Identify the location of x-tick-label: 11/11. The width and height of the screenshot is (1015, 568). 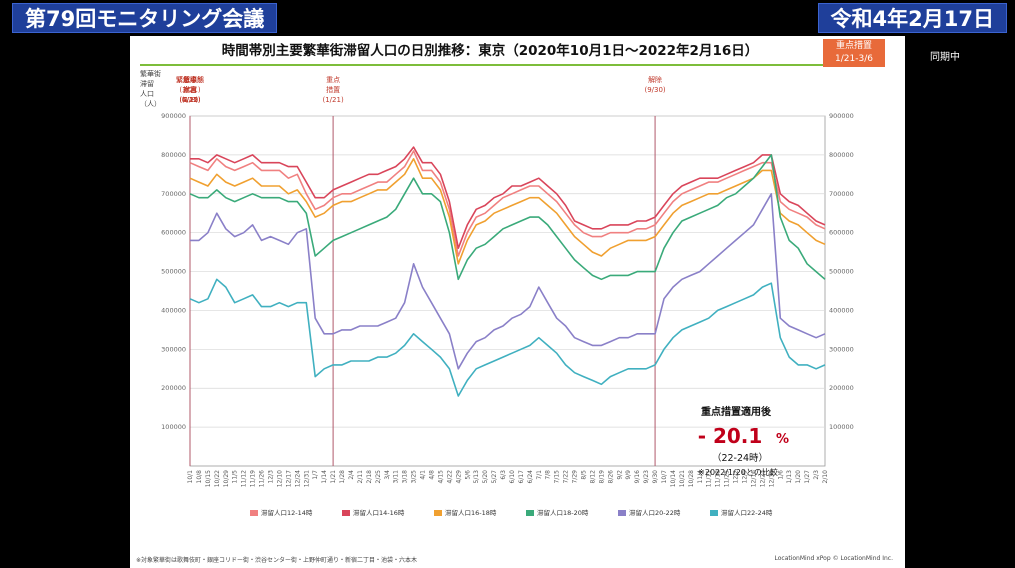
(709, 478).